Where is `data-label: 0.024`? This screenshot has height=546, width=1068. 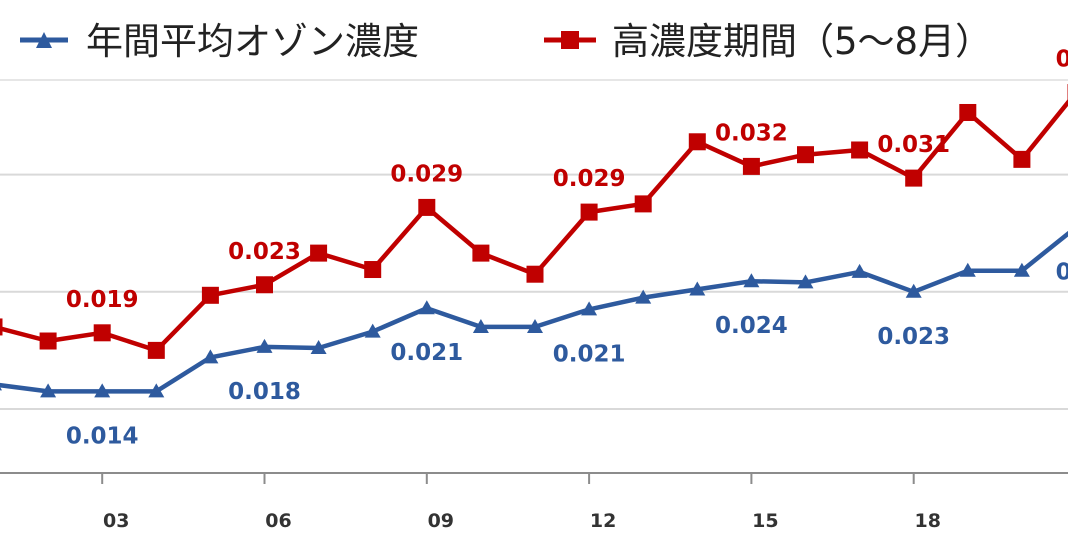 data-label: 0.024 is located at coordinates (751, 326).